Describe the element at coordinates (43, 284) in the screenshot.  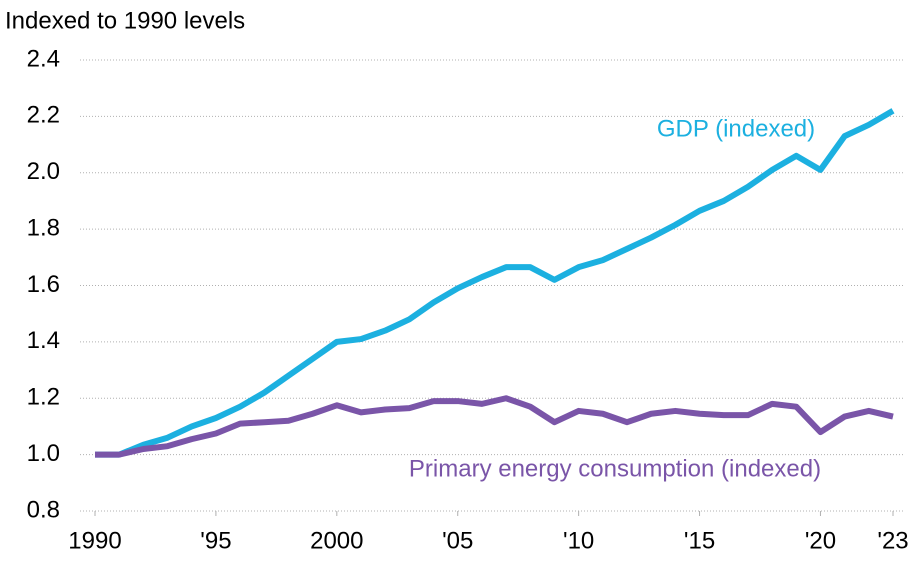
I see `y-tick-label: 1.6` at that location.